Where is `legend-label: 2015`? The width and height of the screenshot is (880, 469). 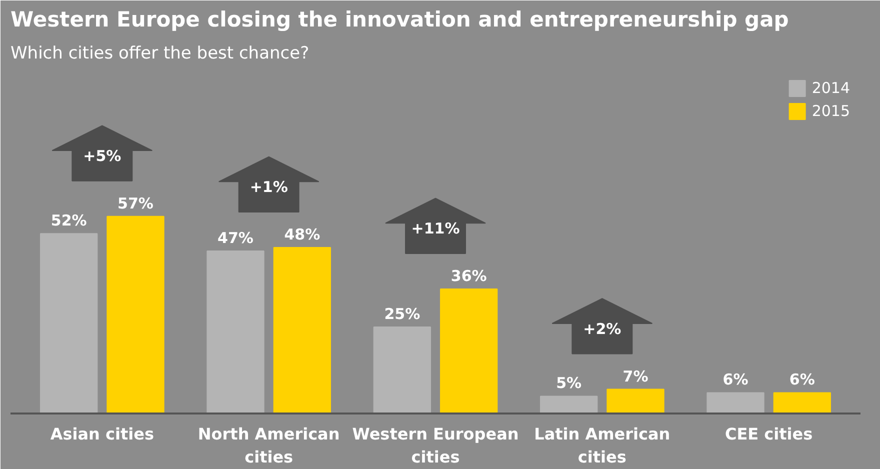 legend-label: 2015 is located at coordinates (831, 111).